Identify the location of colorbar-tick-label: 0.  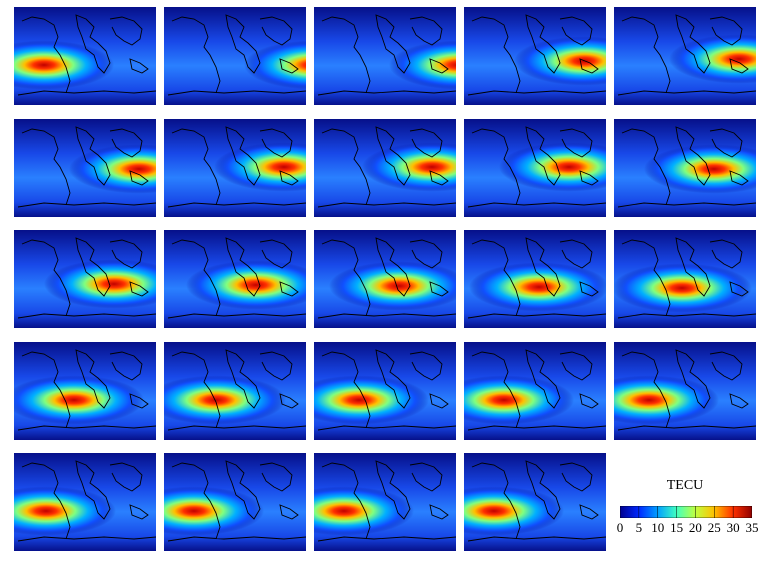
(620, 527).